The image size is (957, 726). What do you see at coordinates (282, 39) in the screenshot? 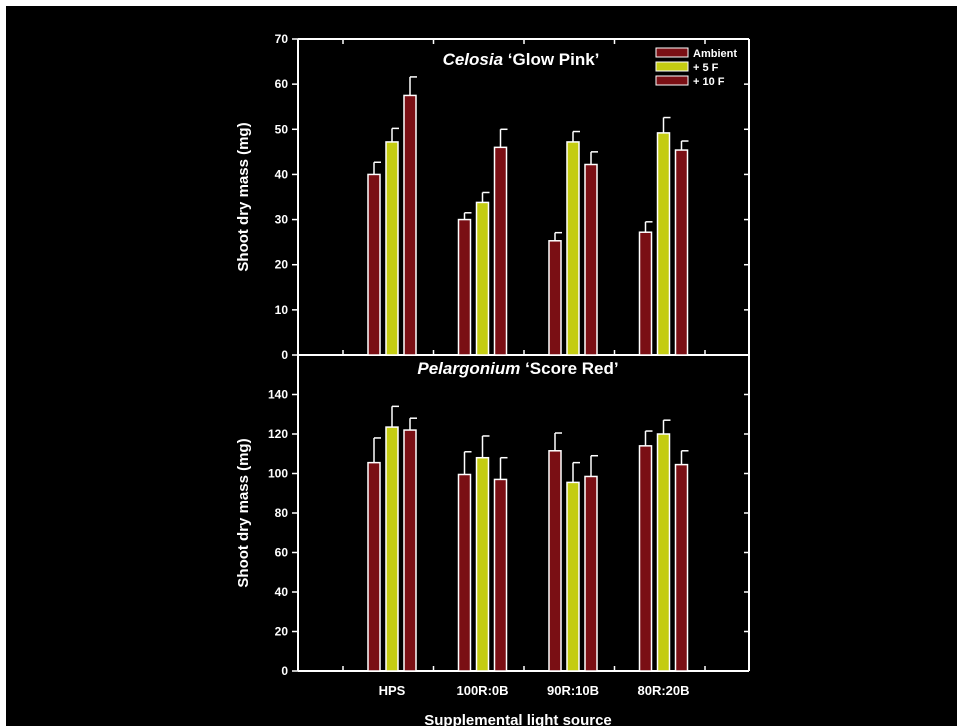
I see `y-tick-label-celosia: 70` at bounding box center [282, 39].